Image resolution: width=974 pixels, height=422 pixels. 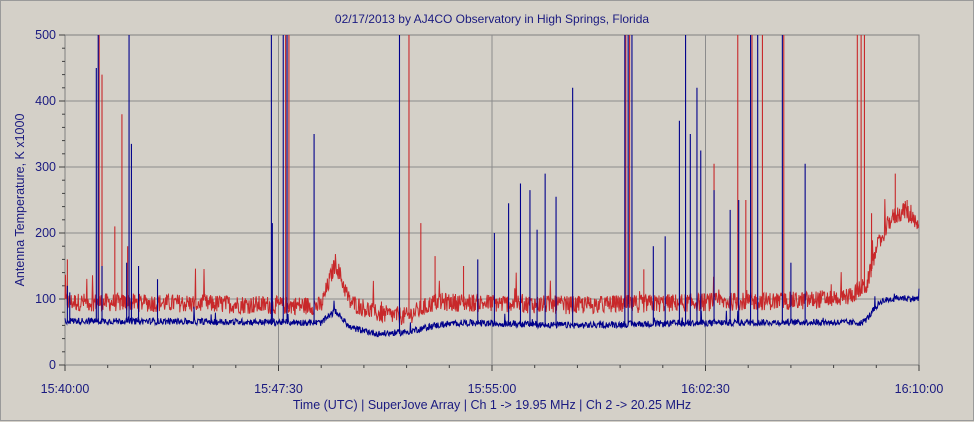 I want to click on y-tick-label: 0, so click(x=52, y=365).